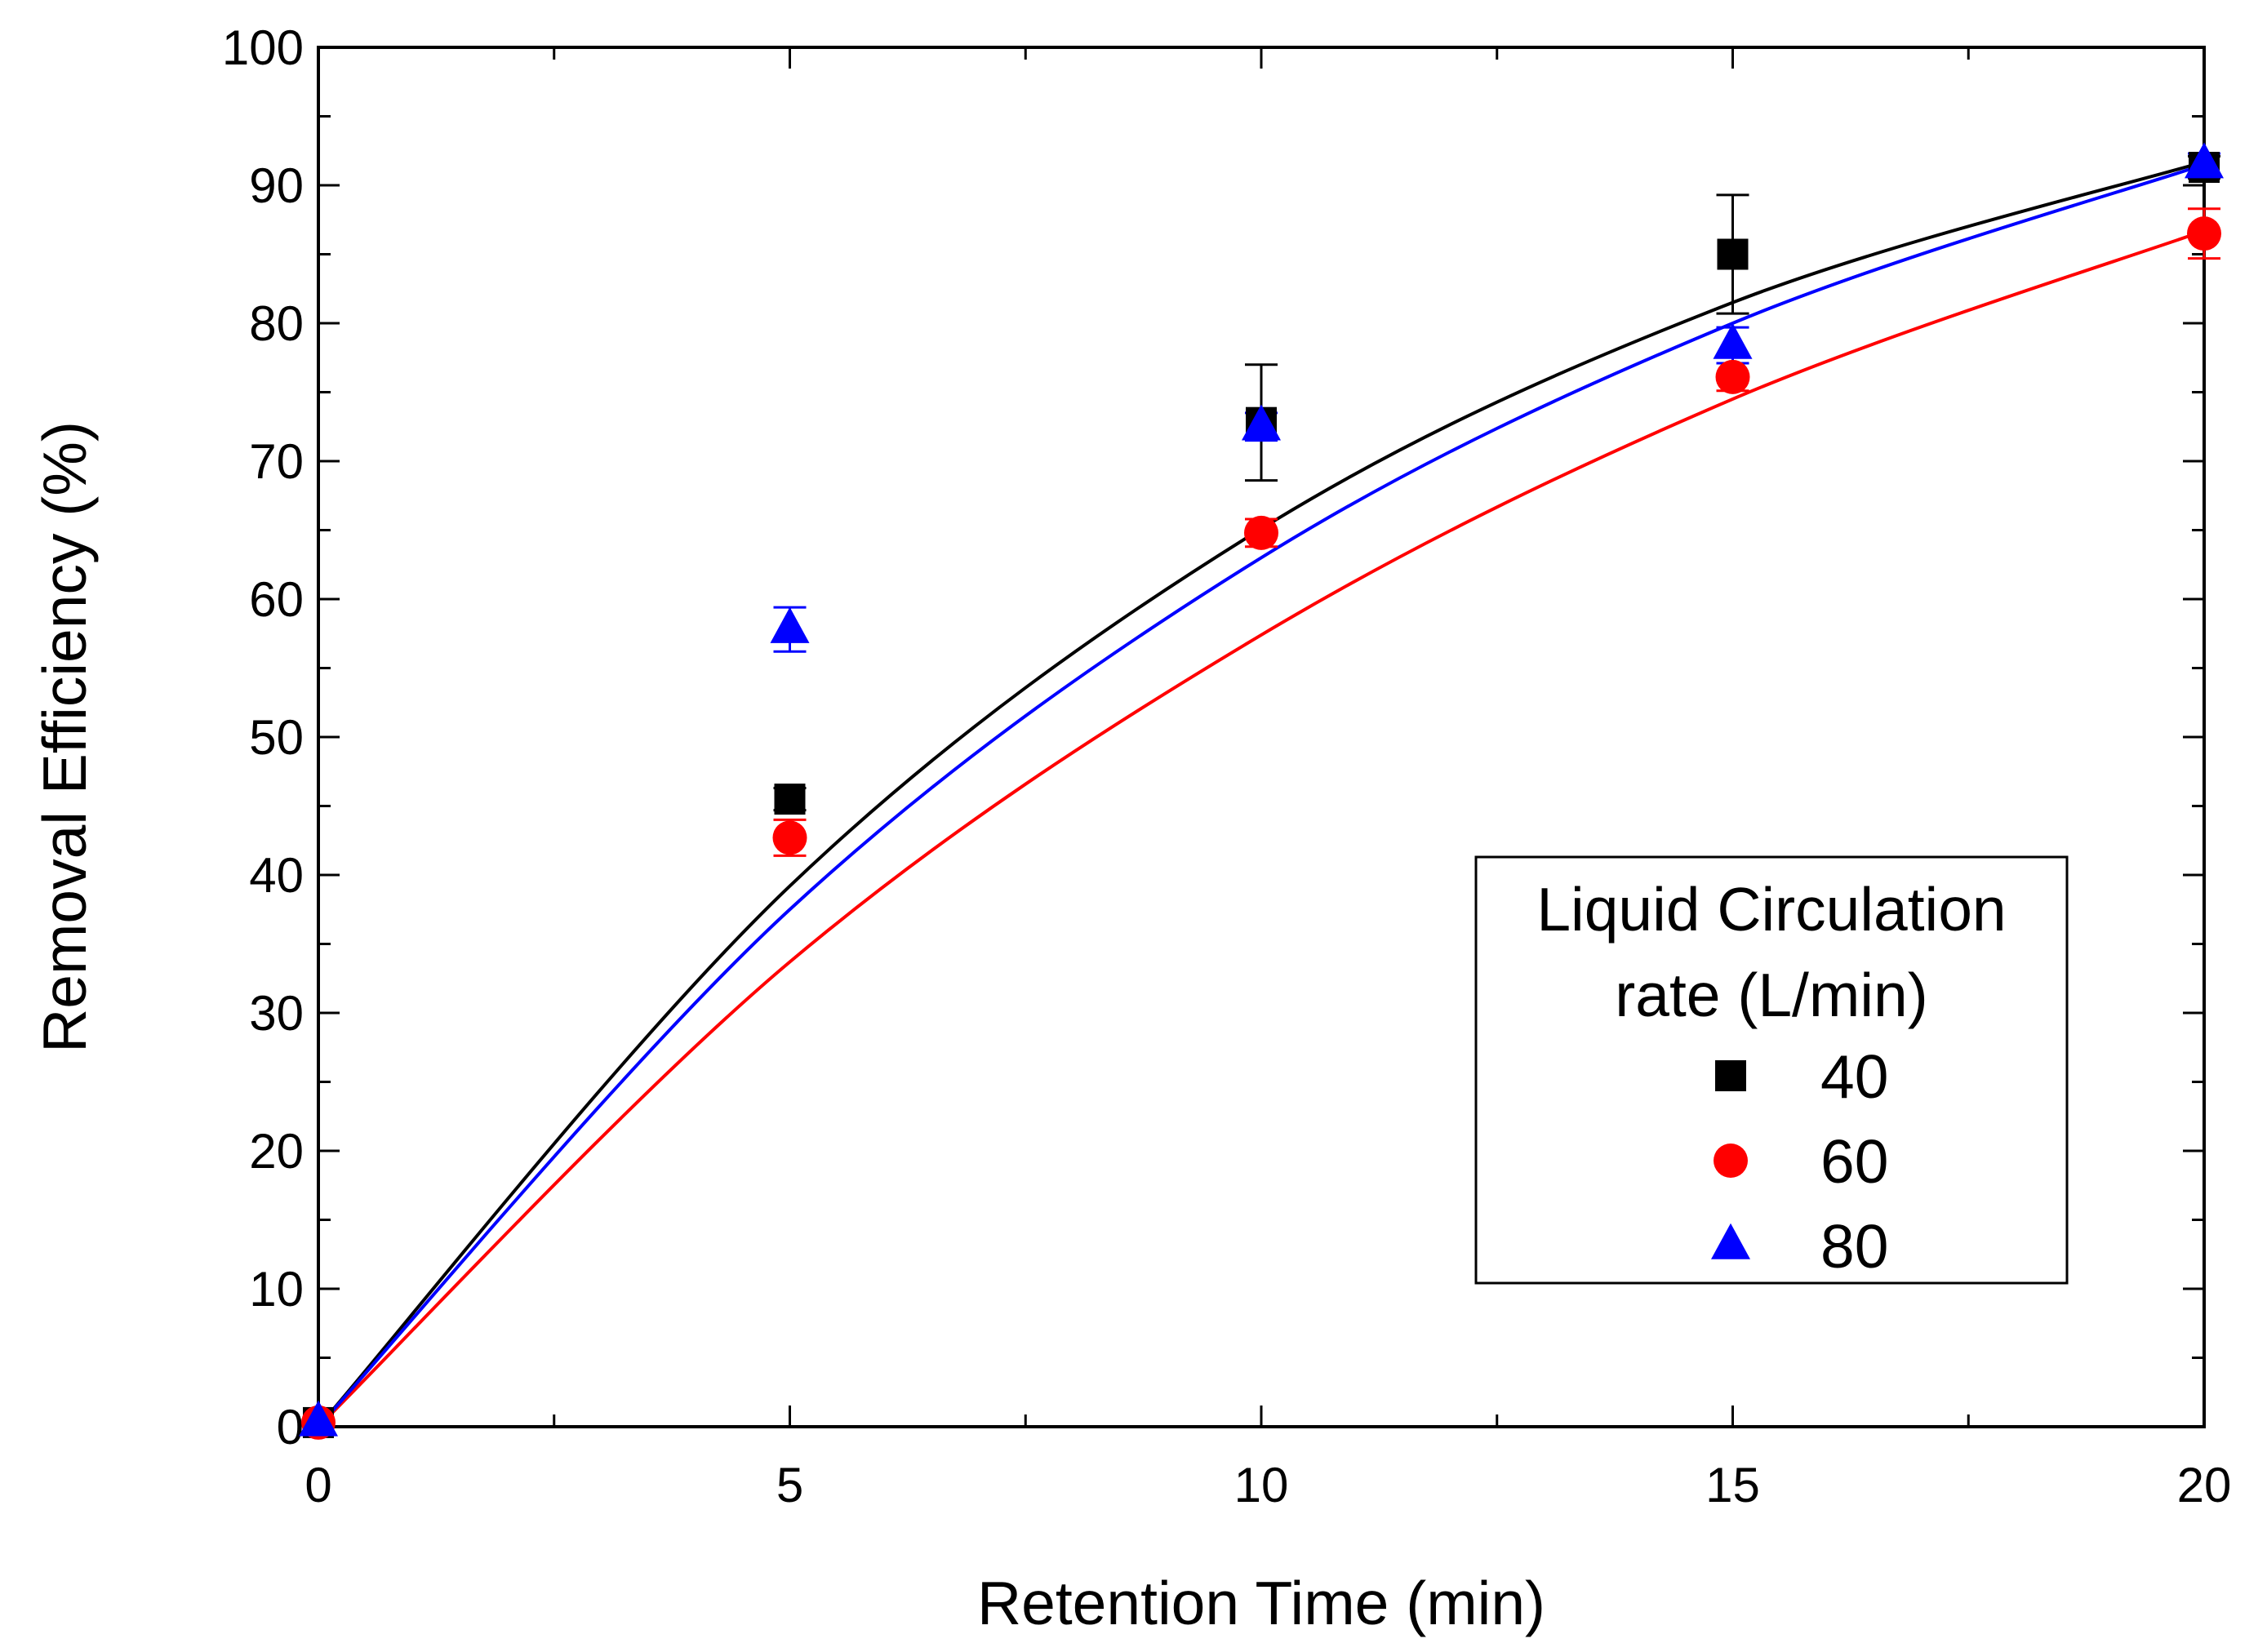 Image resolution: width=2267 pixels, height=1652 pixels. Describe the element at coordinates (276, 461) in the screenshot. I see `y-tick-label: 70` at that location.